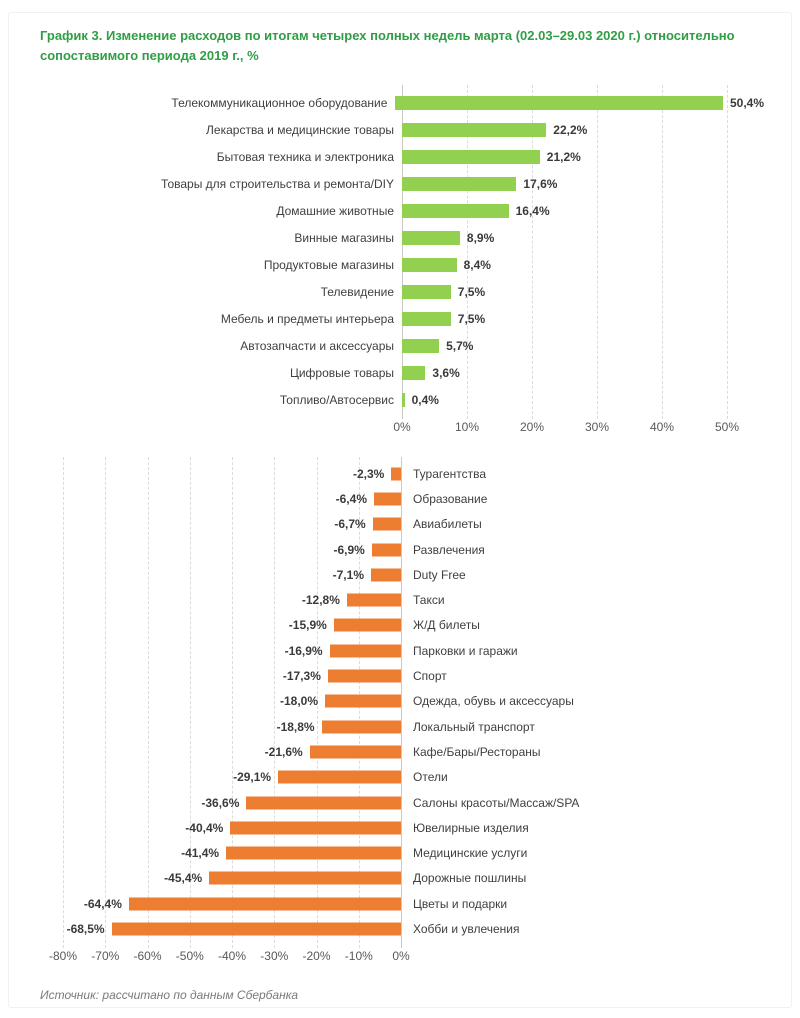 The image size is (800, 1018). What do you see at coordinates (439, 574) in the screenshot?
I see `category-label: Duty Free` at bounding box center [439, 574].